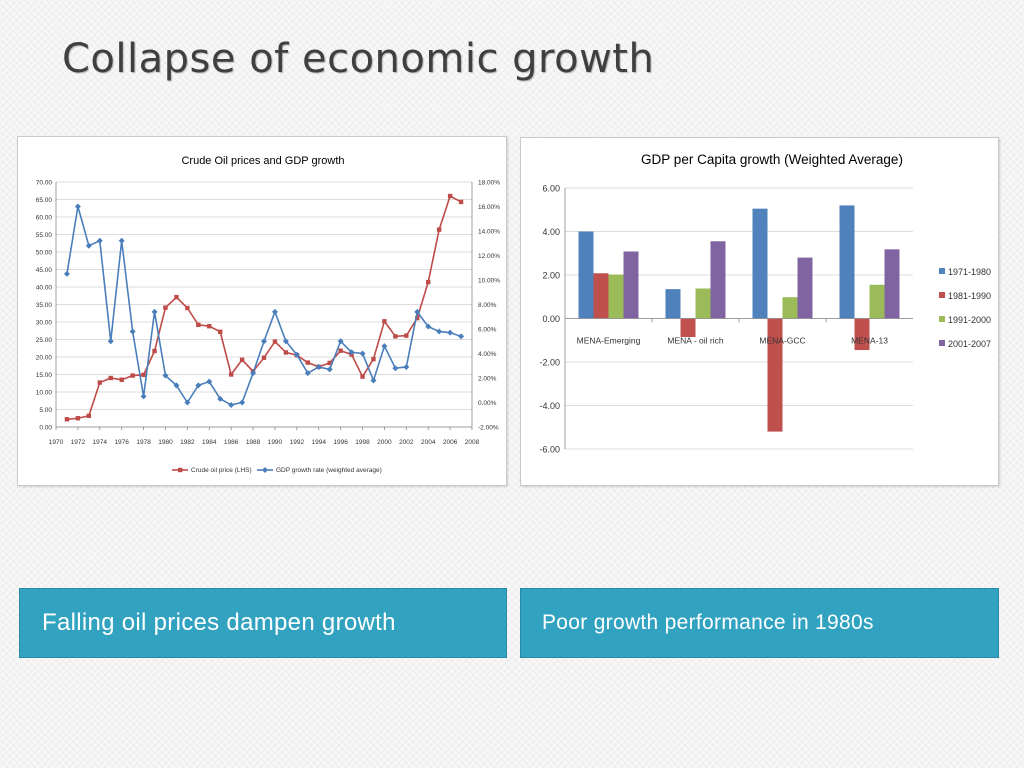 This screenshot has width=1024, height=768. I want to click on chart1-y-right-tick: 2.00%, so click(487, 379).